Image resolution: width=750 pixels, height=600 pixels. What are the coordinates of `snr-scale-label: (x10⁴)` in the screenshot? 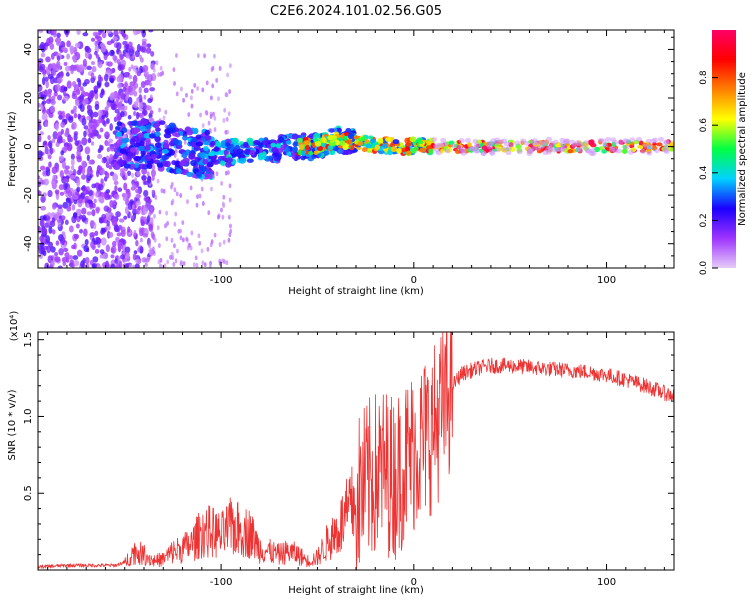 It's located at (14, 326).